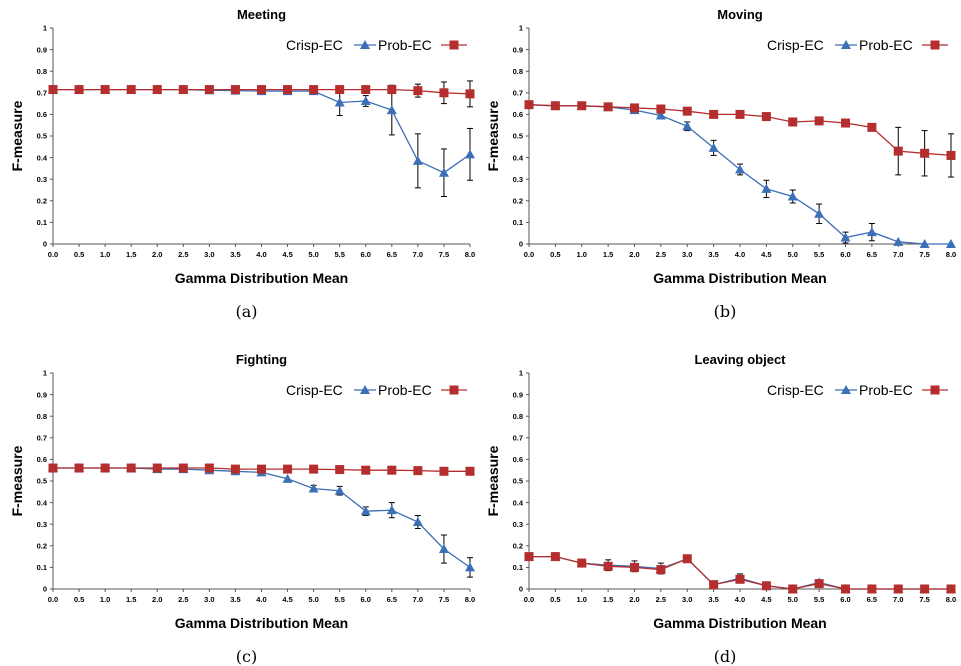 The width and height of the screenshot is (961, 666). What do you see at coordinates (740, 359) in the screenshot?
I see `chart-title: Leaving object` at bounding box center [740, 359].